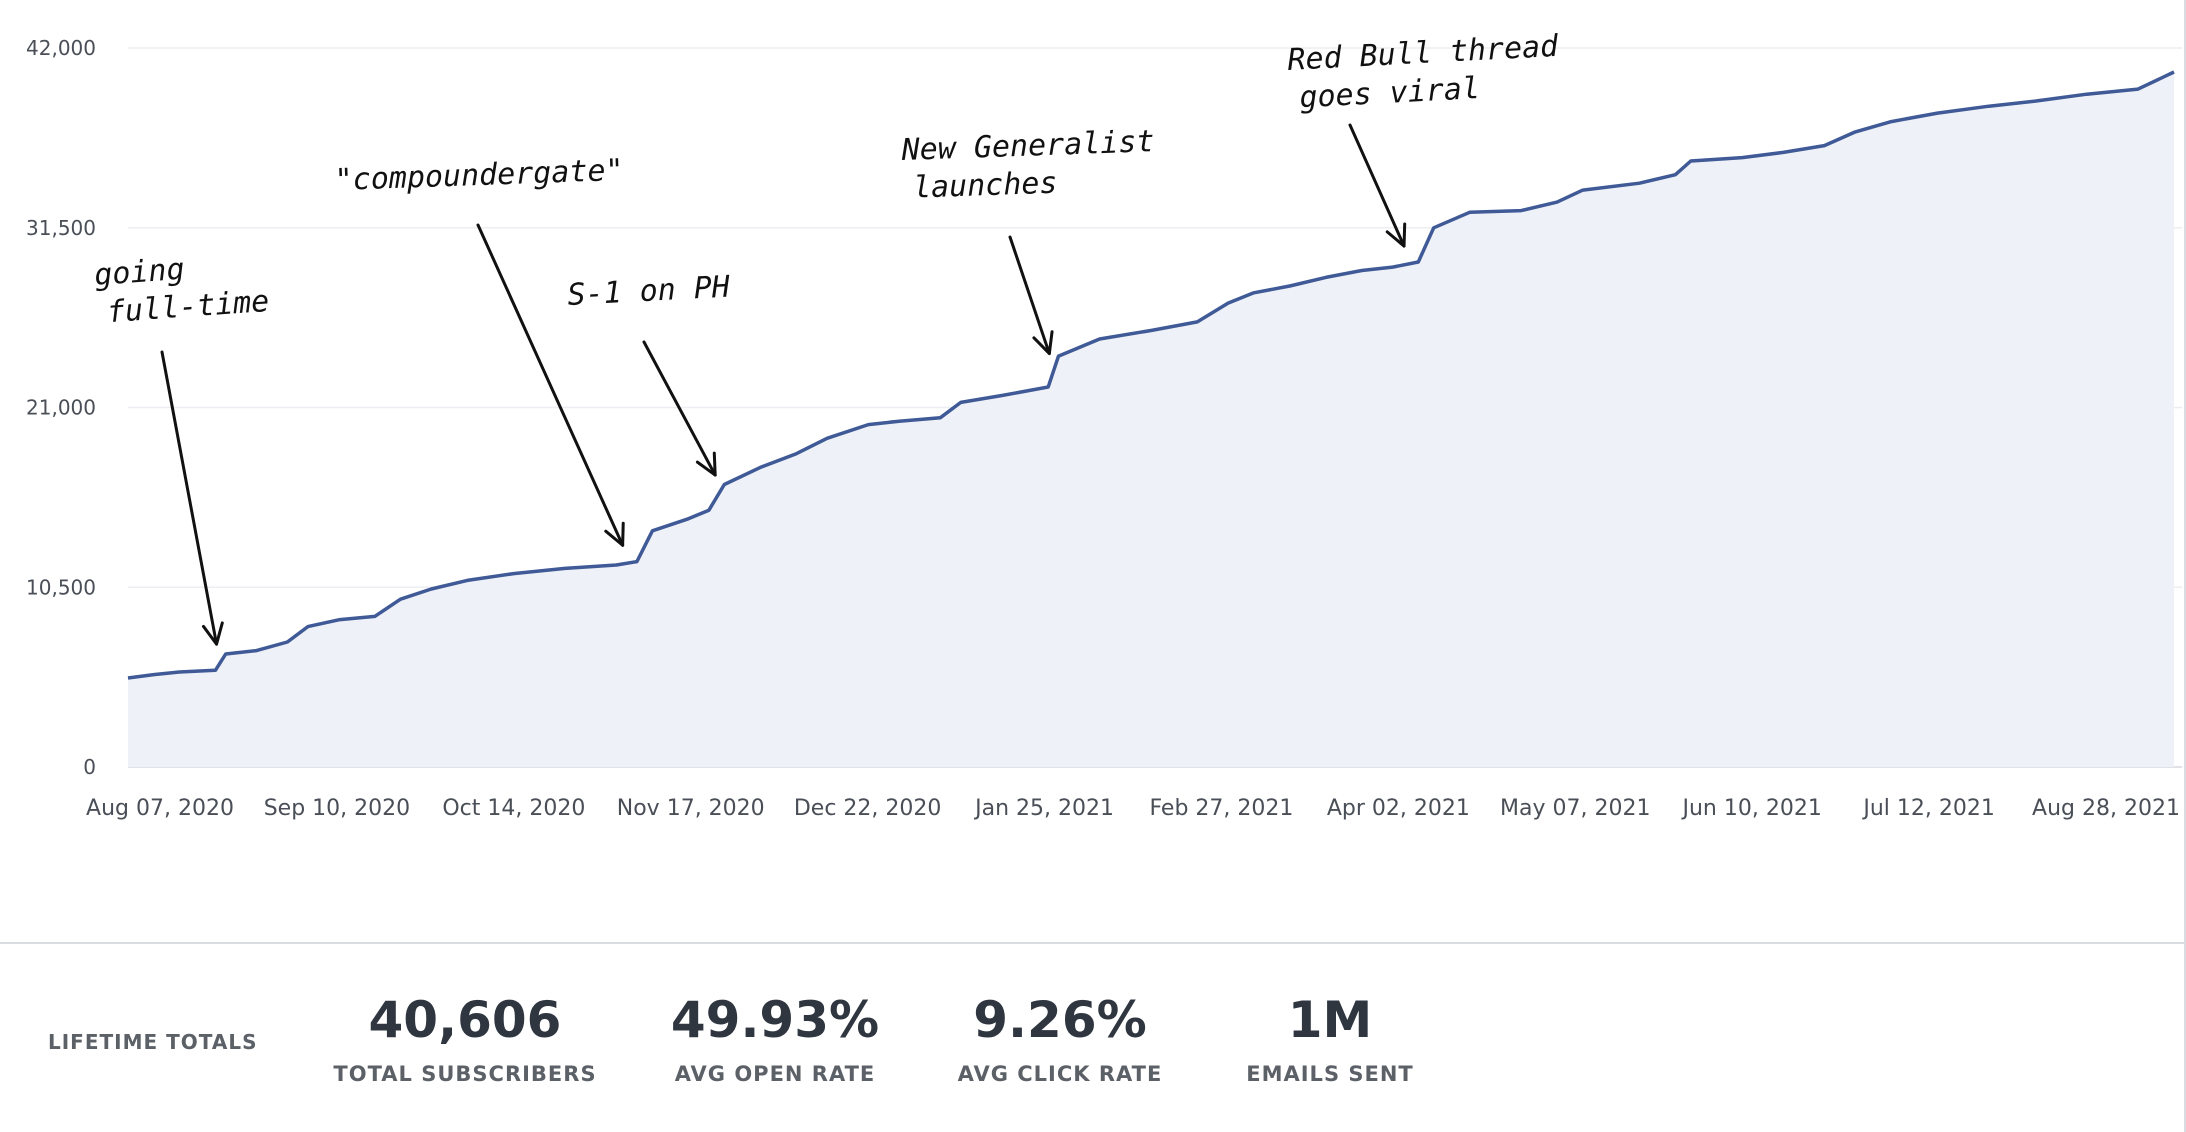 The width and height of the screenshot is (2186, 1132). I want to click on y-tick-label: 21,000, so click(61, 408).